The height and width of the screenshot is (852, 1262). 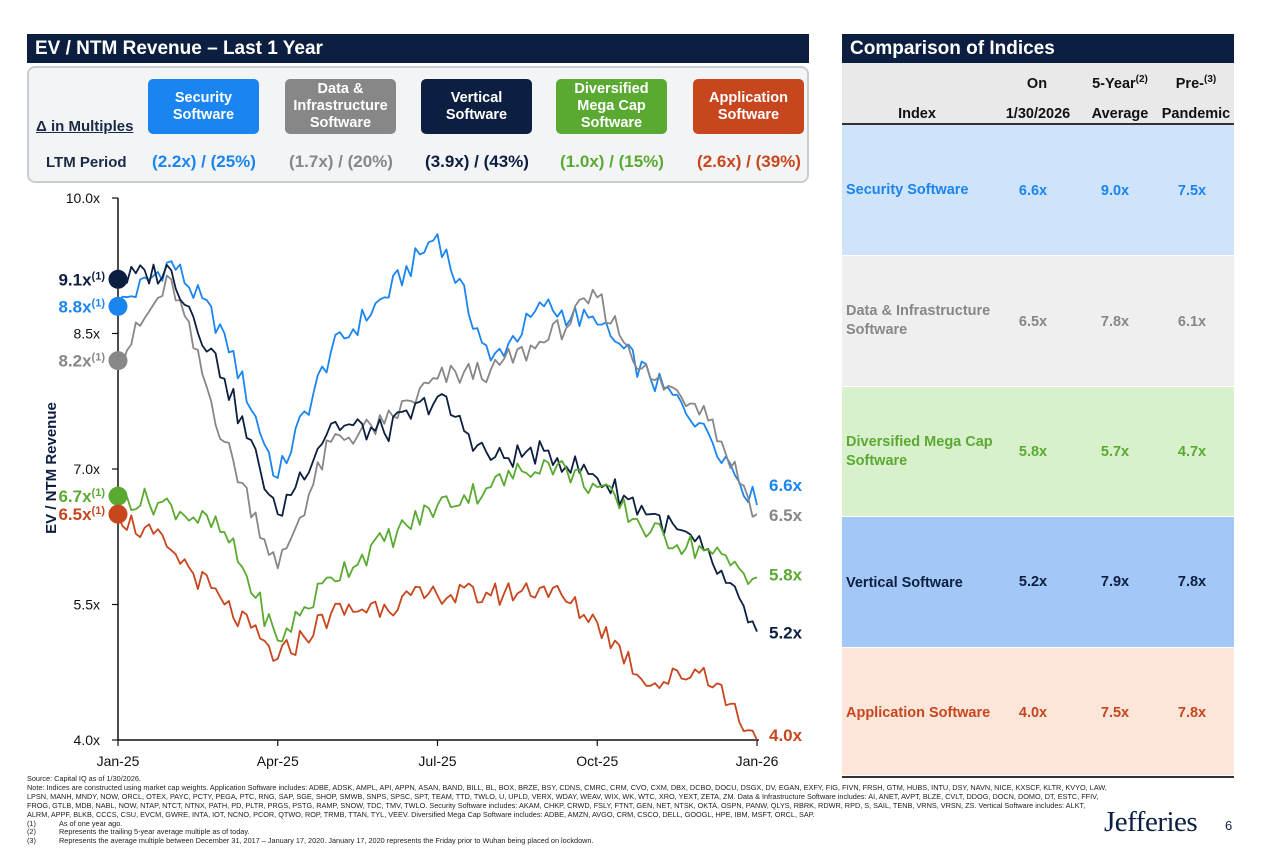 I want to click on start-value-label: 8.2x(1), so click(x=81, y=361).